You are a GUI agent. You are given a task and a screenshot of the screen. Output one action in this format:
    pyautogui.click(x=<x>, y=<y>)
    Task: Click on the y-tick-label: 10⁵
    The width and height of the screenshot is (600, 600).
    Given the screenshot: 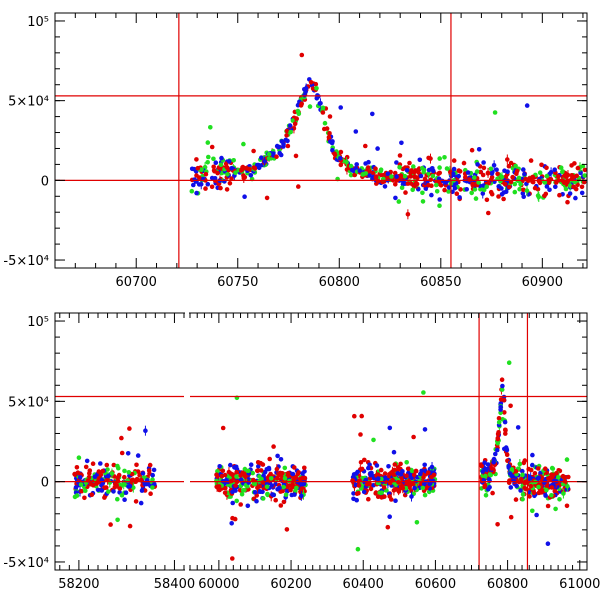 What is the action you would take?
    pyautogui.click(x=38, y=22)
    